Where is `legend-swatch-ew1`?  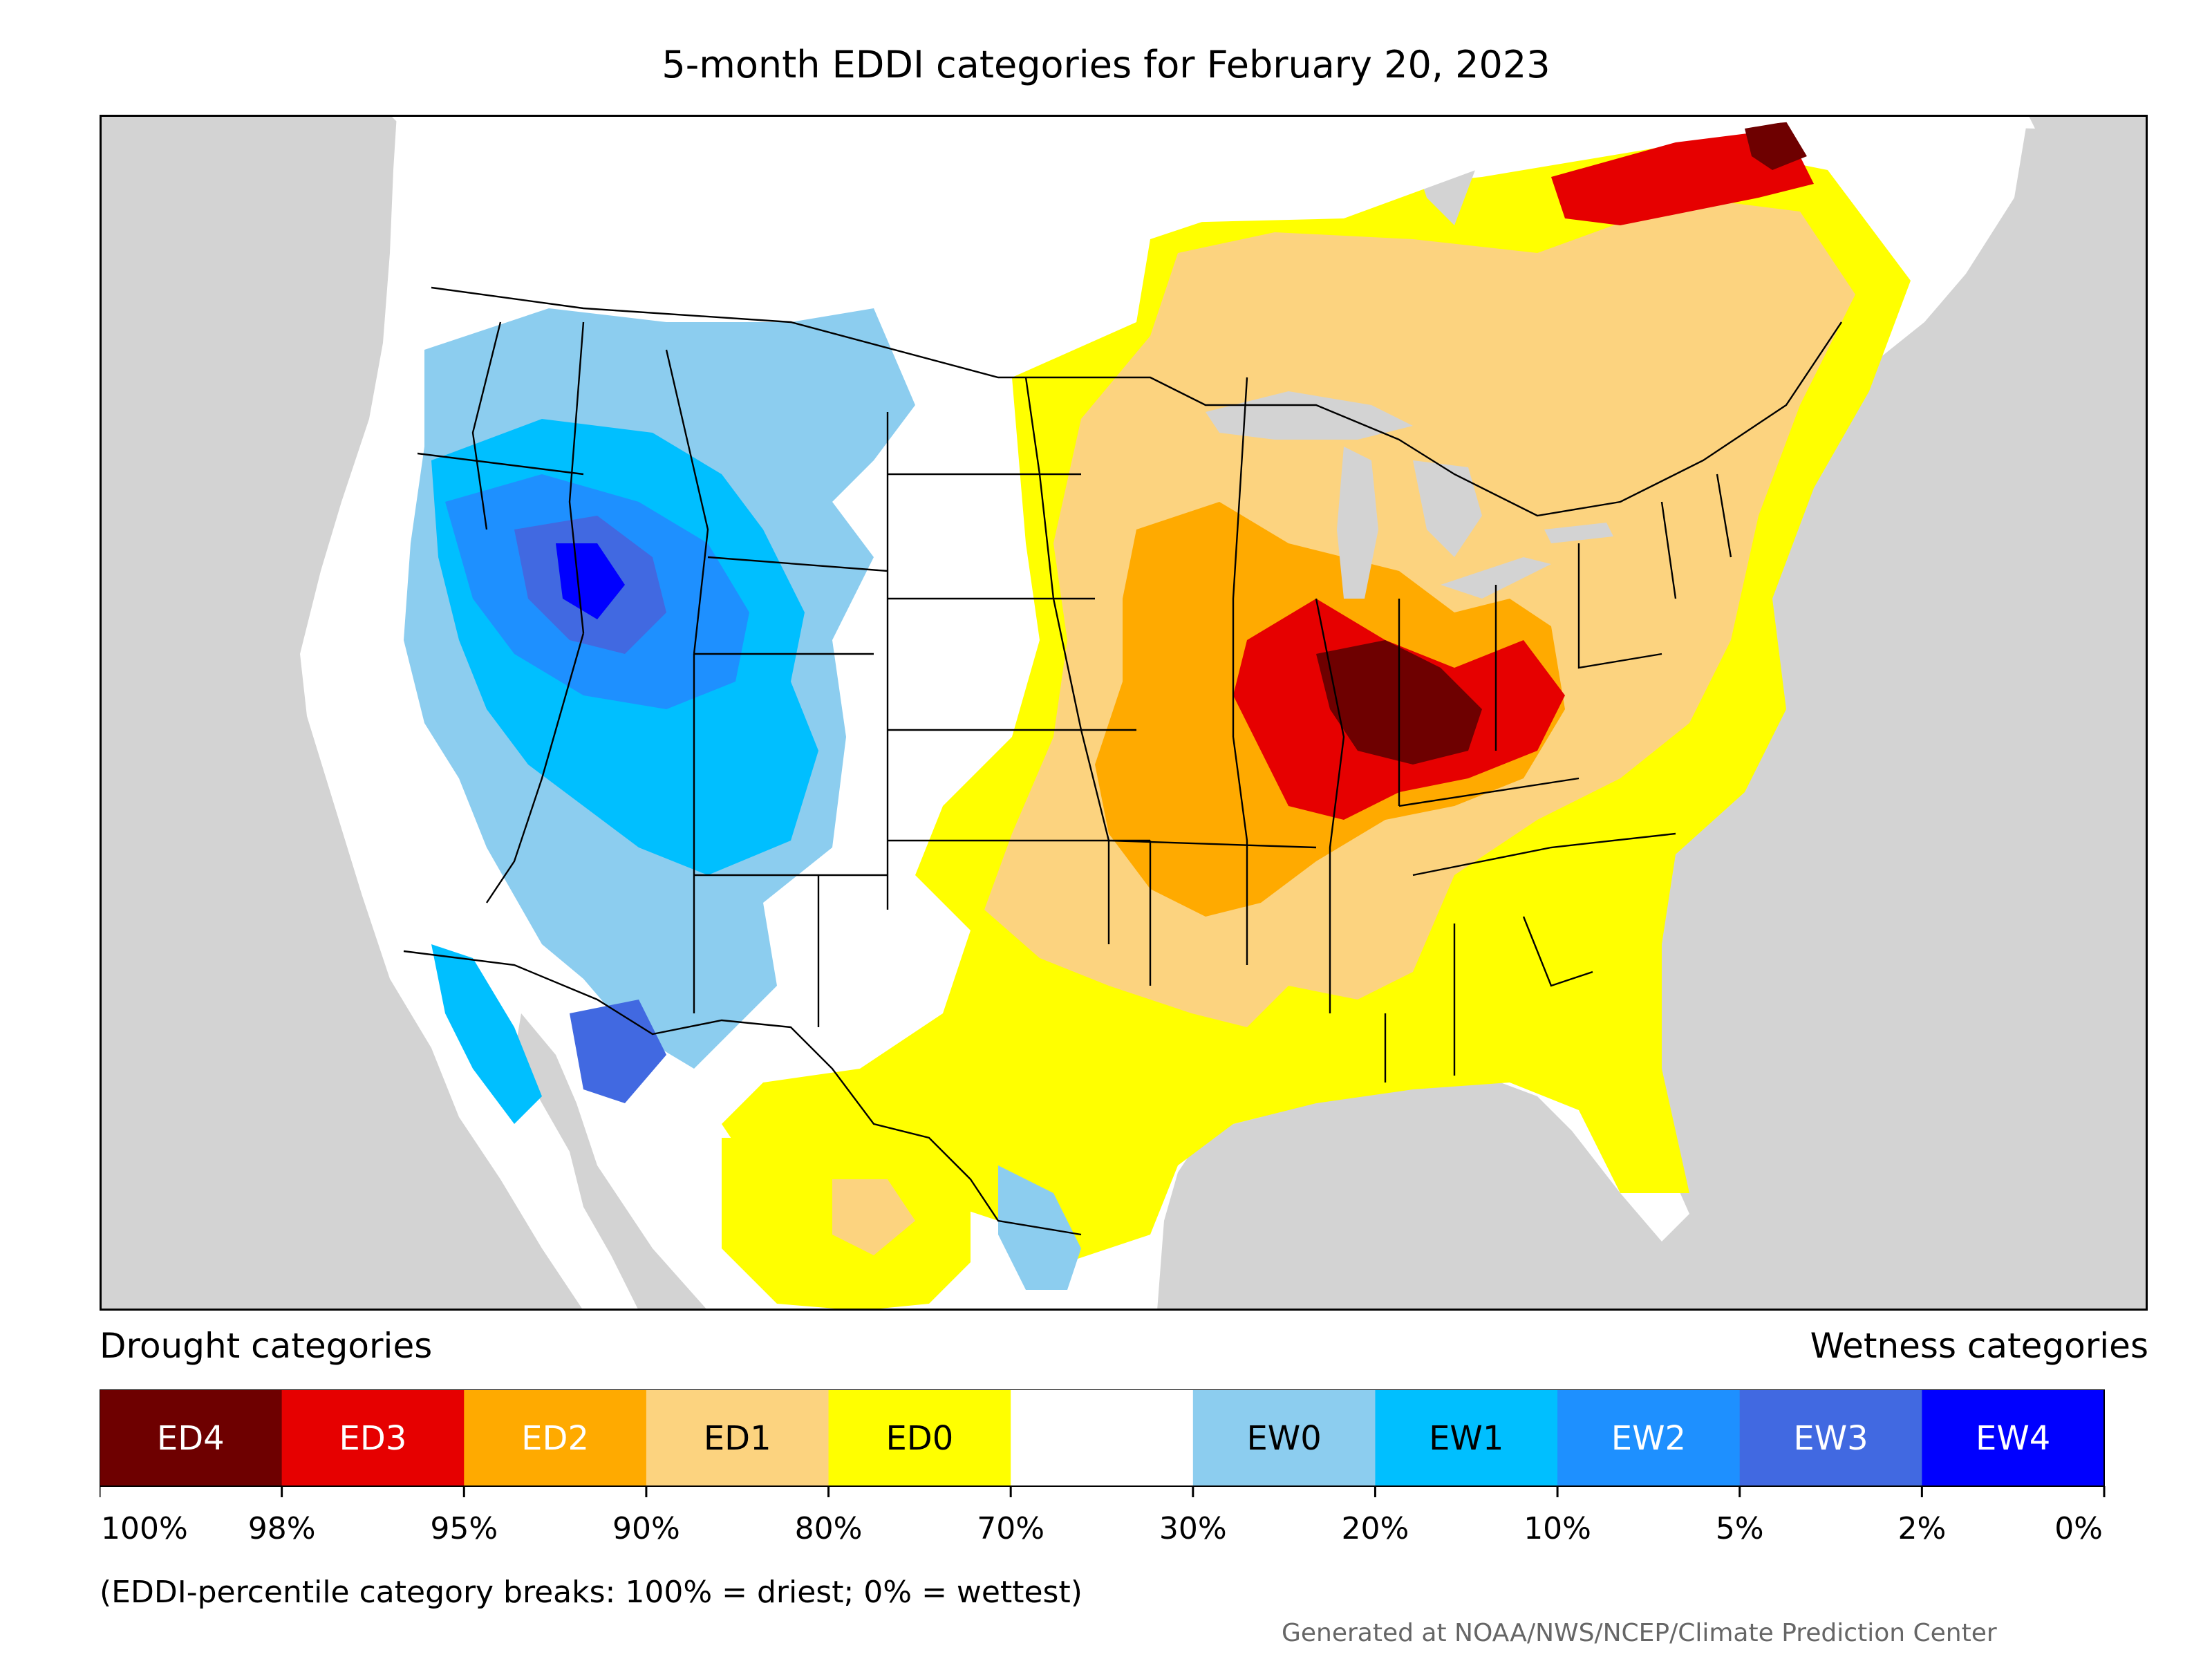
legend-swatch-ew1 is located at coordinates (1466, 1437).